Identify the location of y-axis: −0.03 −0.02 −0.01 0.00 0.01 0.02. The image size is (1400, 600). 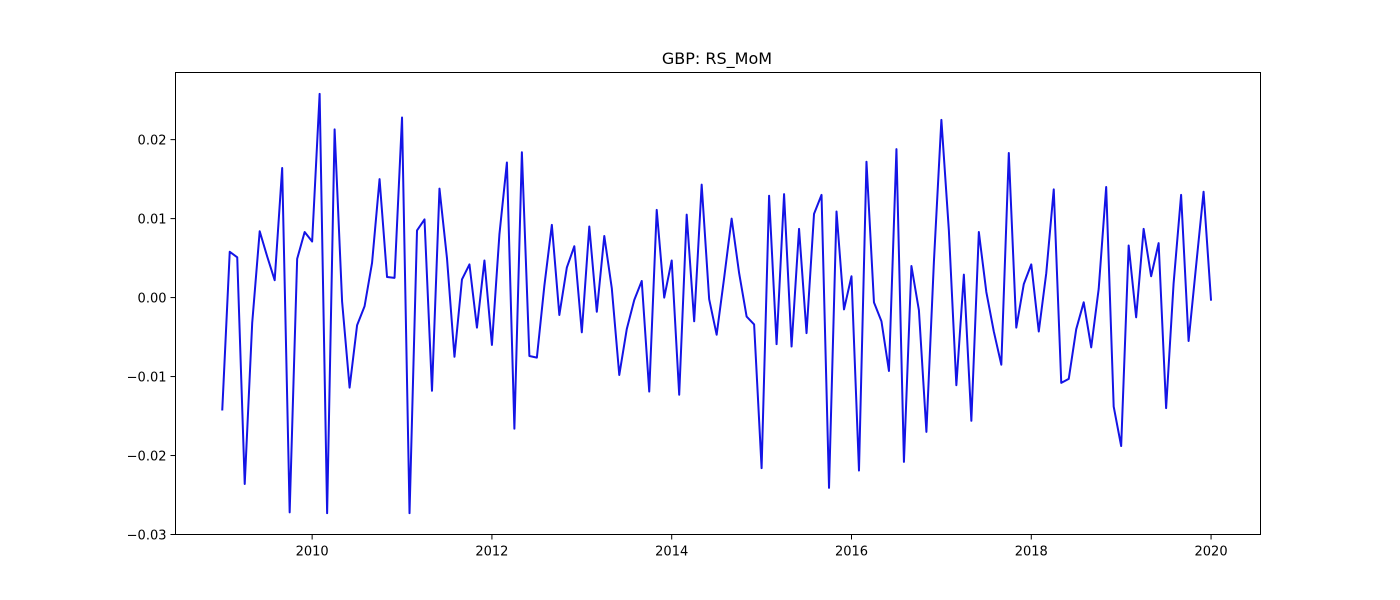
(151, 339).